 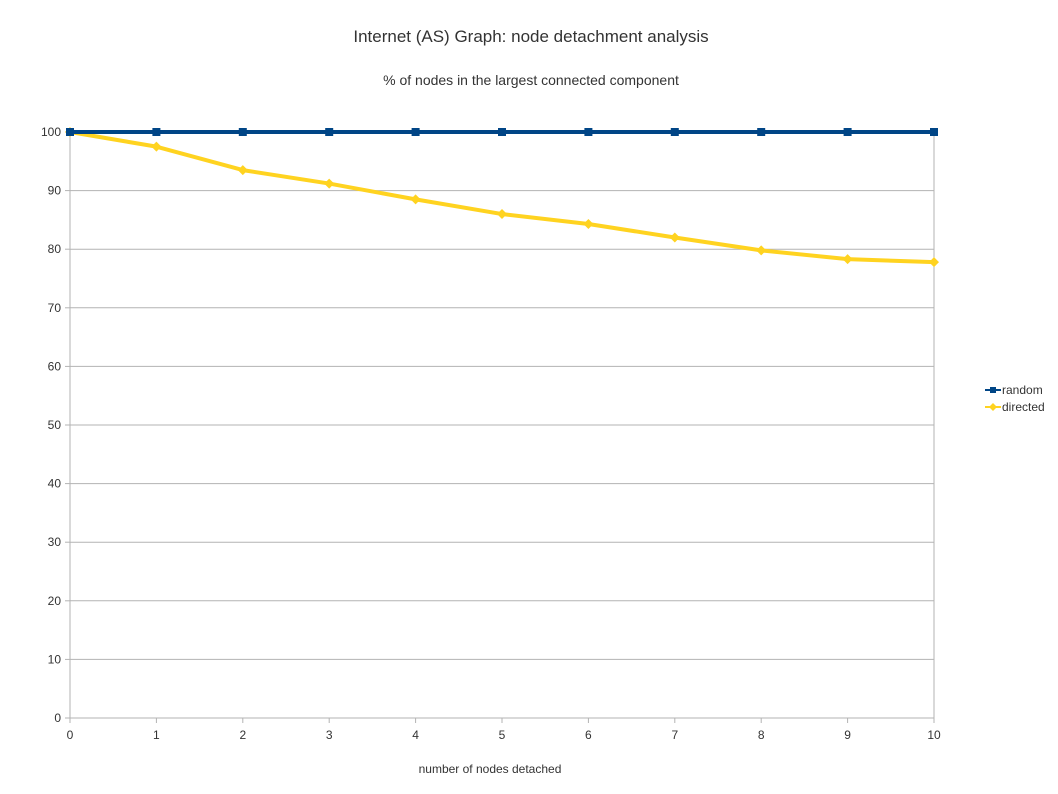 What do you see at coordinates (55, 484) in the screenshot?
I see `y-tick-label: 40` at bounding box center [55, 484].